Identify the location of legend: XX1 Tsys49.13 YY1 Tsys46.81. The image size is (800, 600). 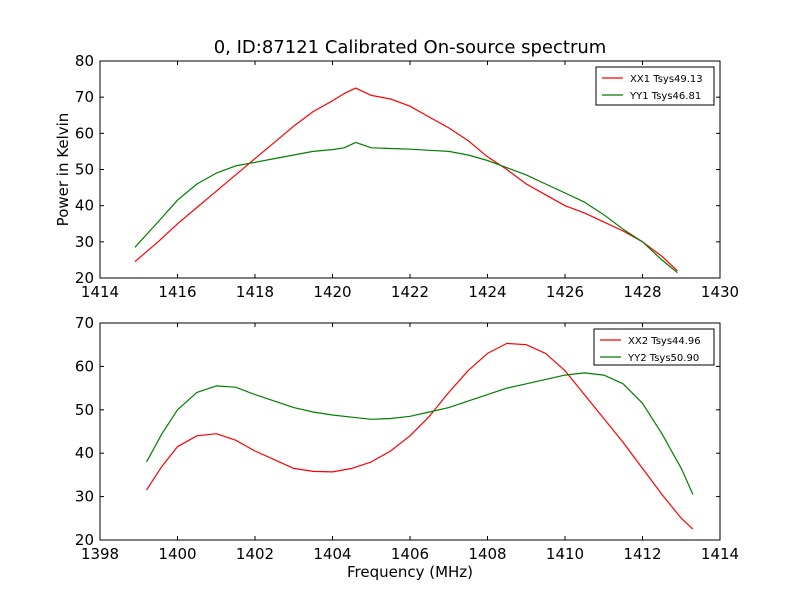
(655, 86).